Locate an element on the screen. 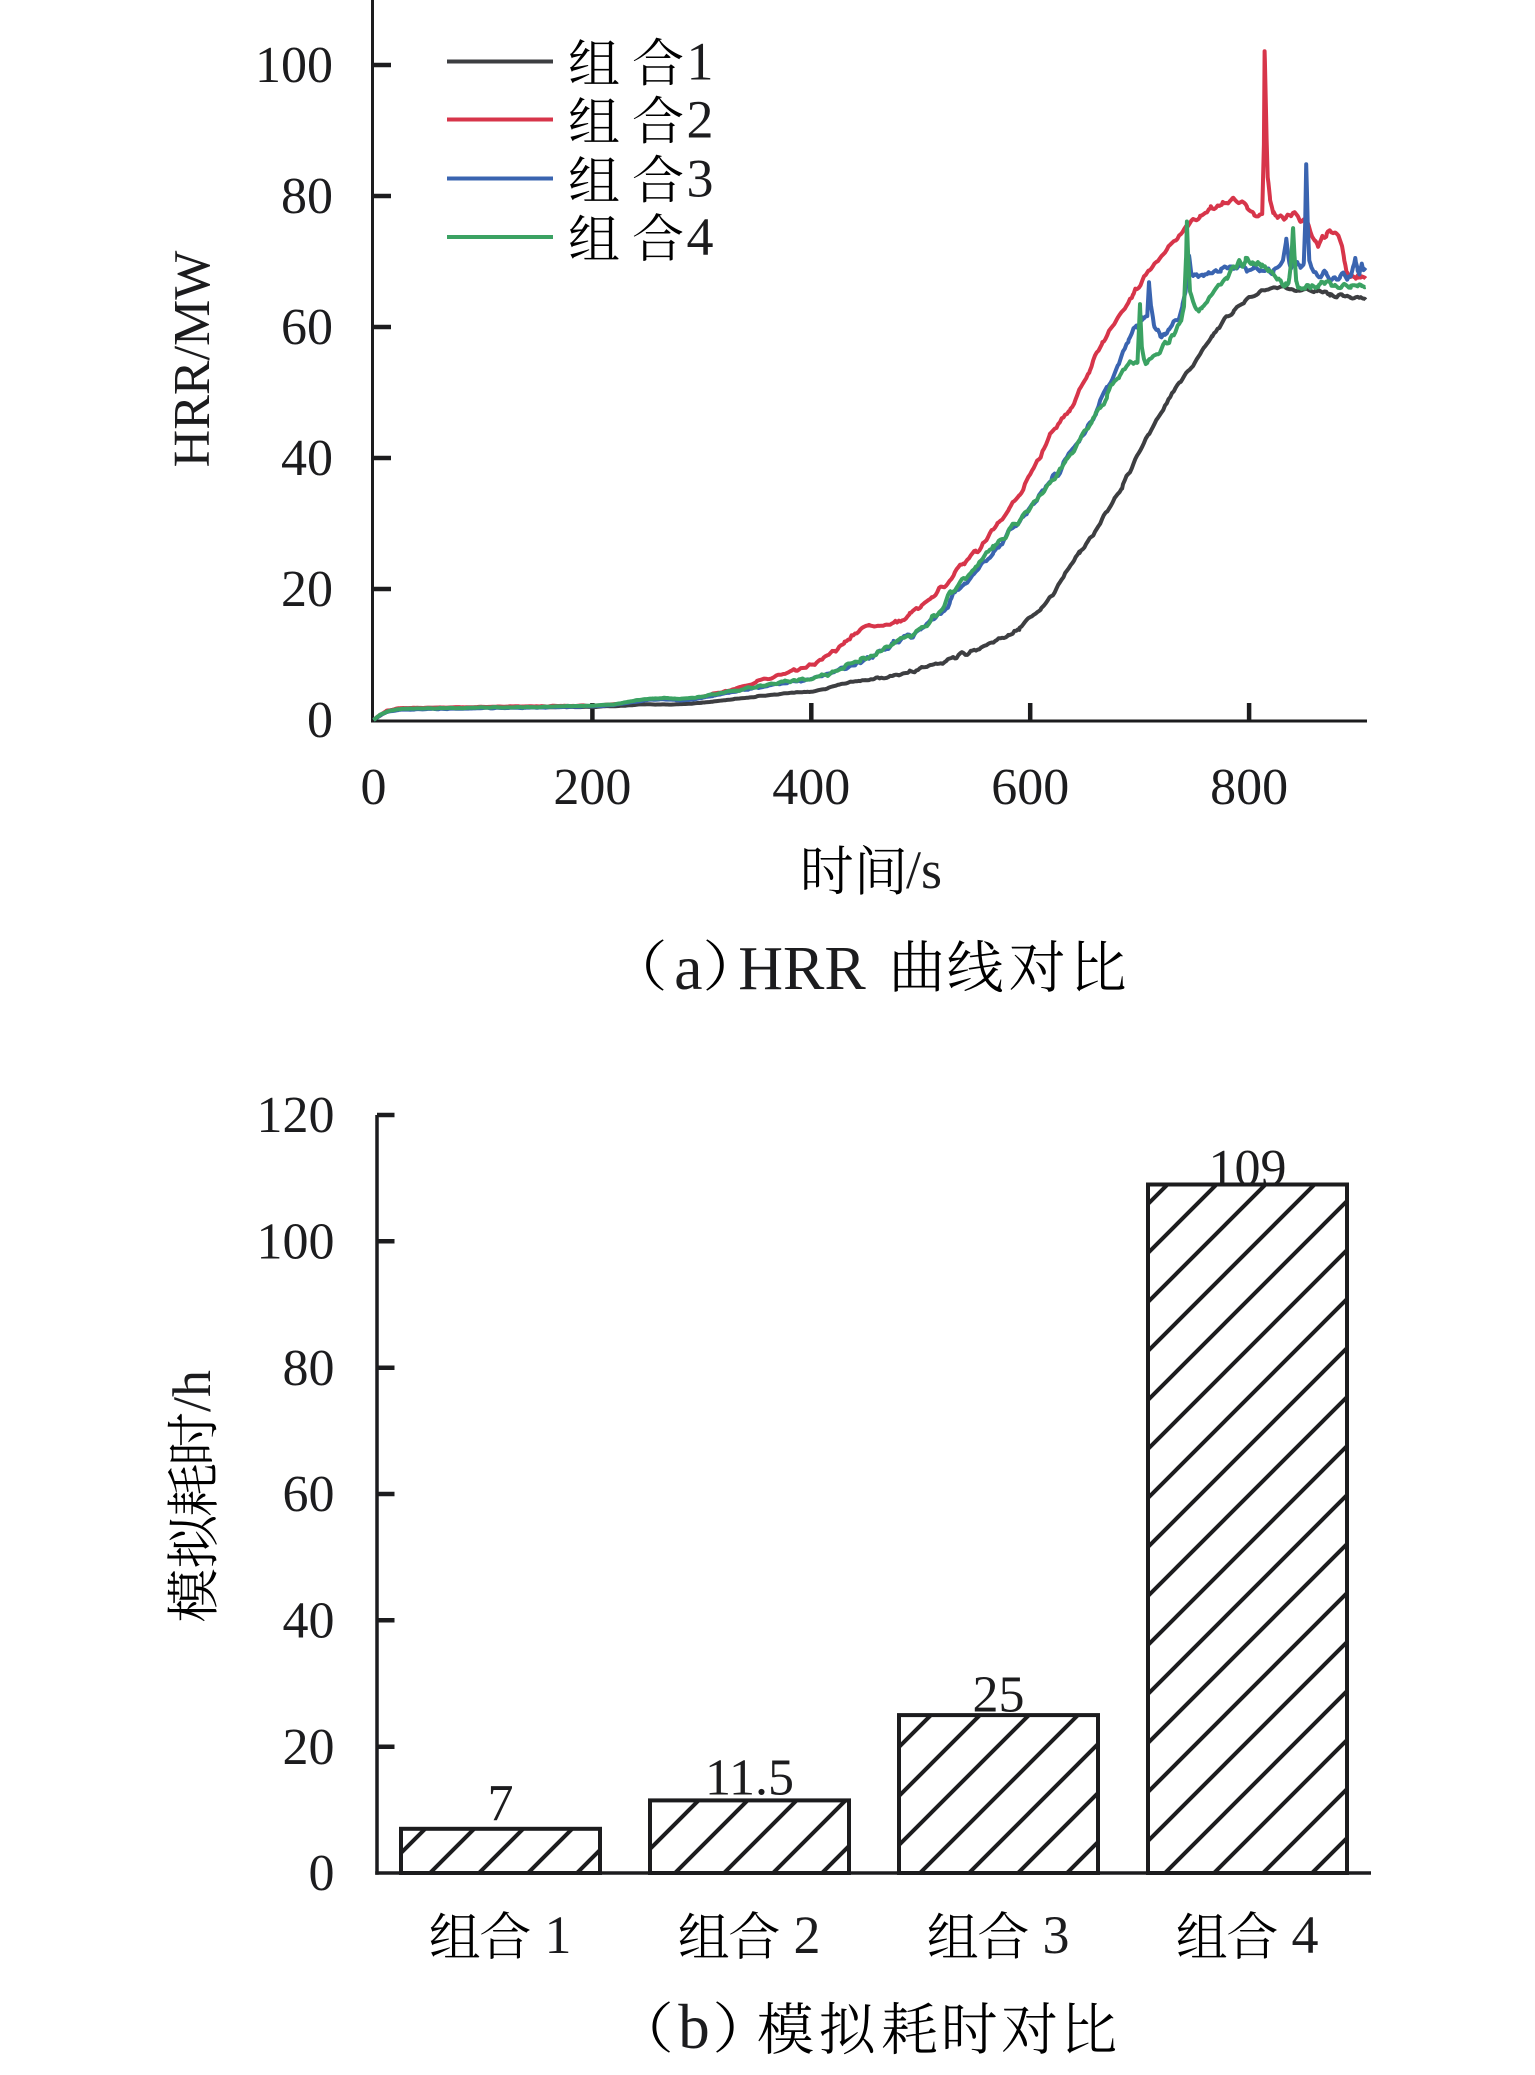 The height and width of the screenshot is (2075, 1535). svg-text: 400 is located at coordinates (811, 787).